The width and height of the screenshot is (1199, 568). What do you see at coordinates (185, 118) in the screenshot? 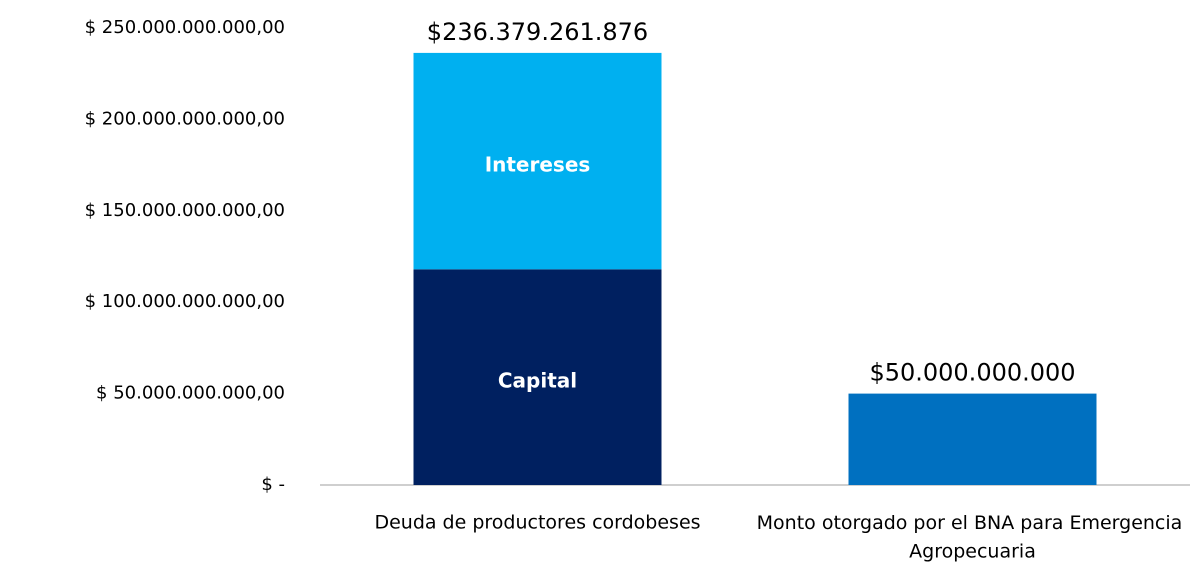
I see `y-tick-label: $ 200.000.000.000,00` at bounding box center [185, 118].